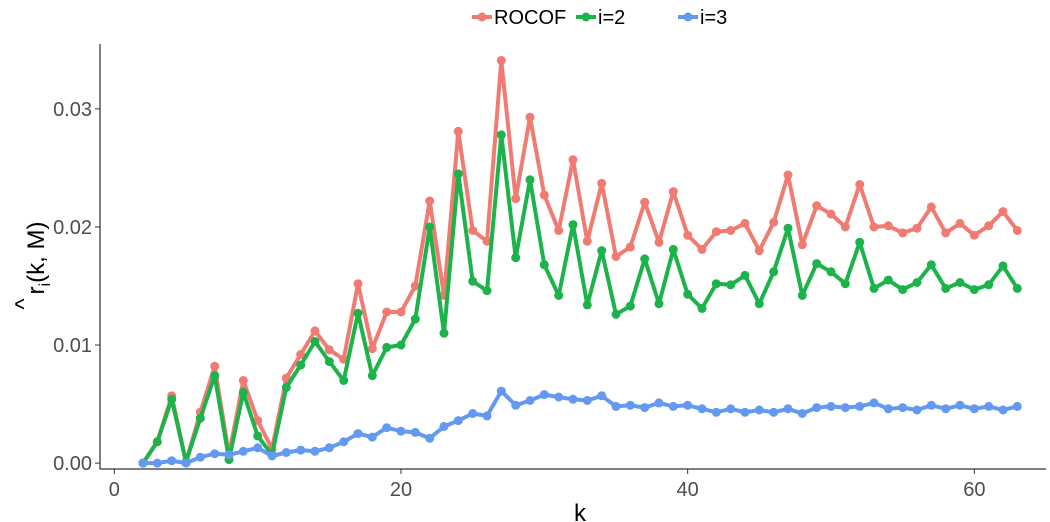 Image resolution: width=1050 pixels, height=522 pixels. Describe the element at coordinates (38, 258) in the screenshot. I see `svg-text: ri(k, M)` at that location.